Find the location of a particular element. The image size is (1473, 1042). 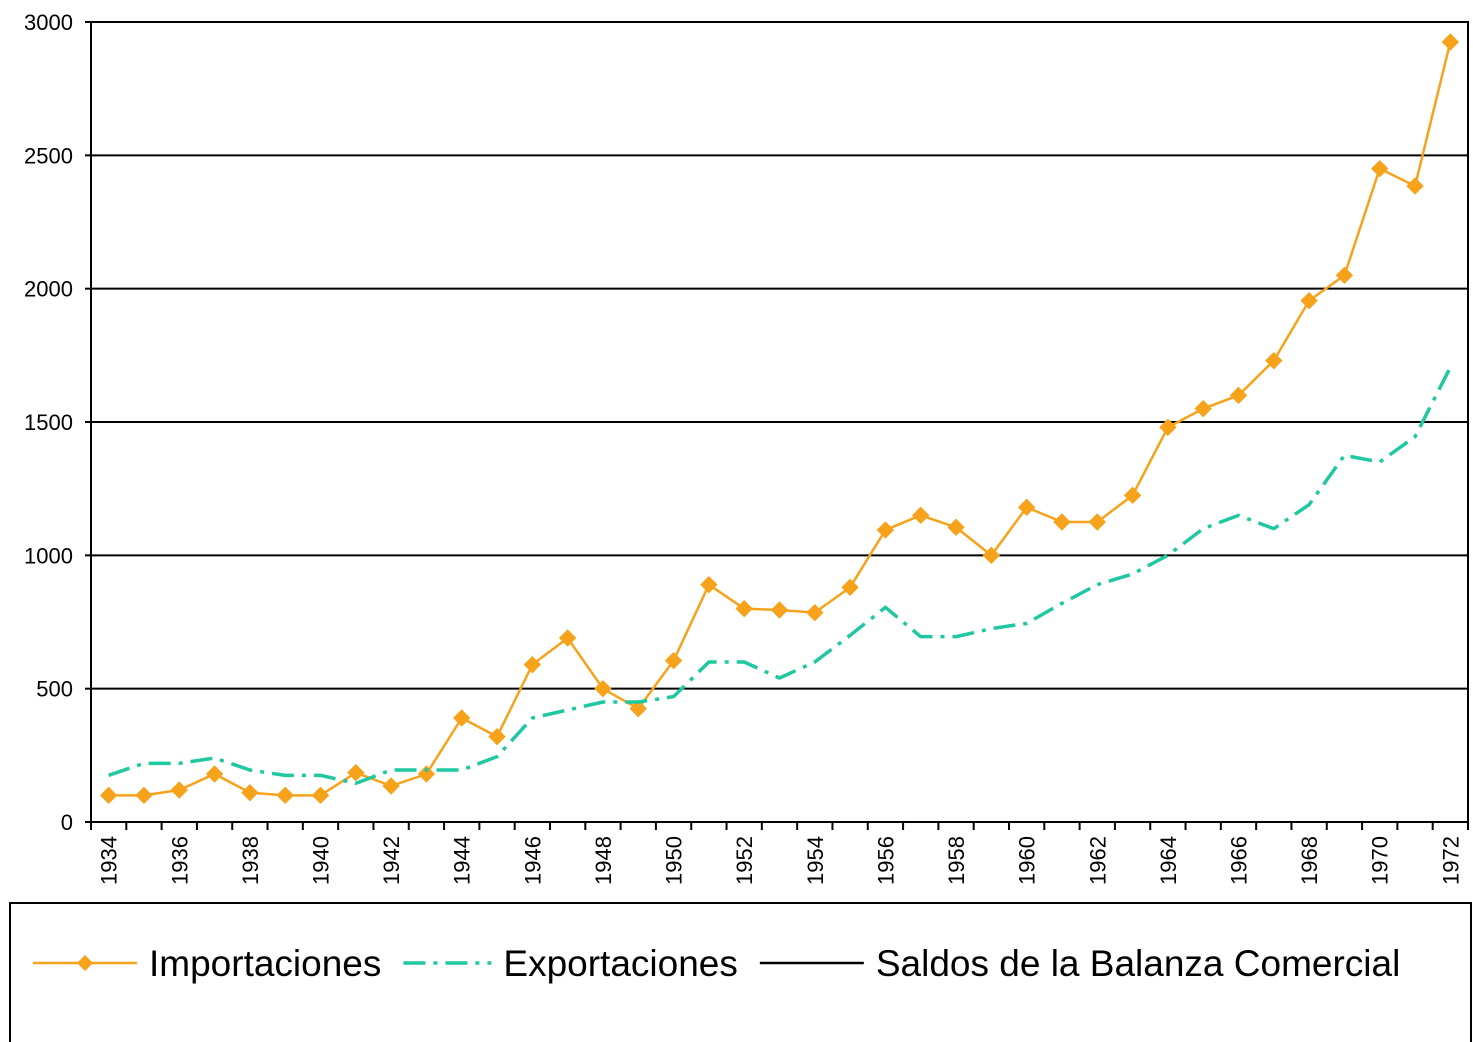

x-tick-label: 1964 is located at coordinates (1168, 860).